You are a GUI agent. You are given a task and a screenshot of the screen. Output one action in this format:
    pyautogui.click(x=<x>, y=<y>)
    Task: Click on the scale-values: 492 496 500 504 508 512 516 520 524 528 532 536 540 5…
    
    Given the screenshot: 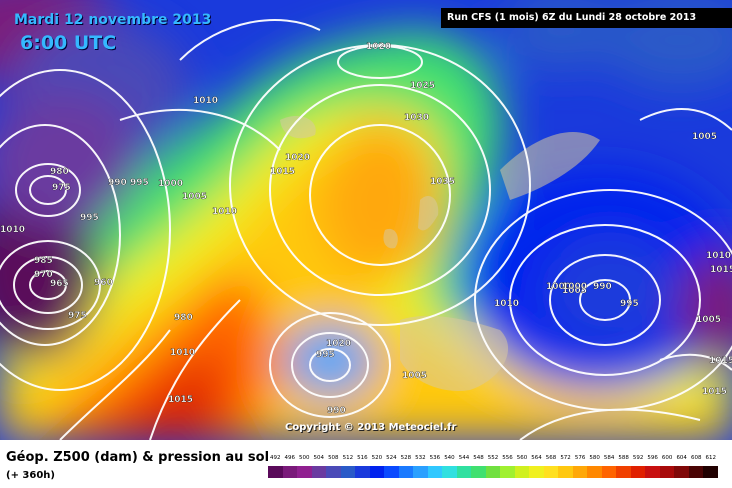 What is the action you would take?
    pyautogui.click(x=493, y=459)
    